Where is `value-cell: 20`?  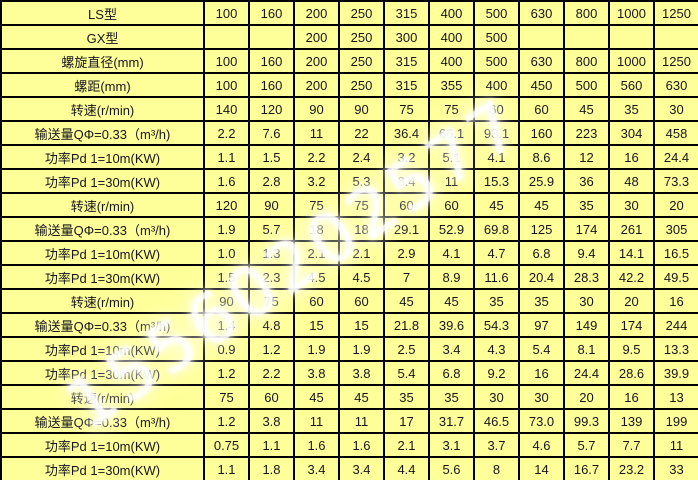
value-cell: 20 is located at coordinates (675, 205).